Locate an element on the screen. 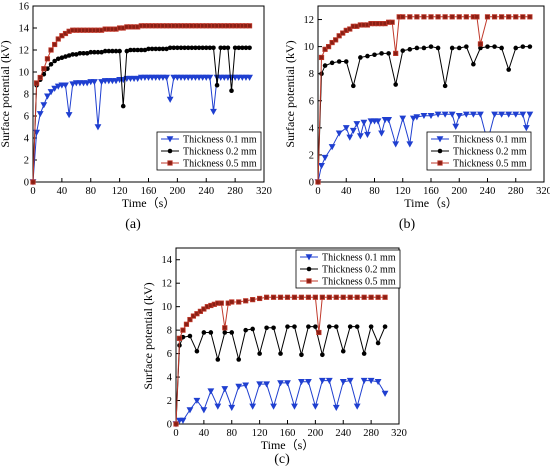 The width and height of the screenshot is (550, 469). y-tick-label: 2 is located at coordinates (26, 161).